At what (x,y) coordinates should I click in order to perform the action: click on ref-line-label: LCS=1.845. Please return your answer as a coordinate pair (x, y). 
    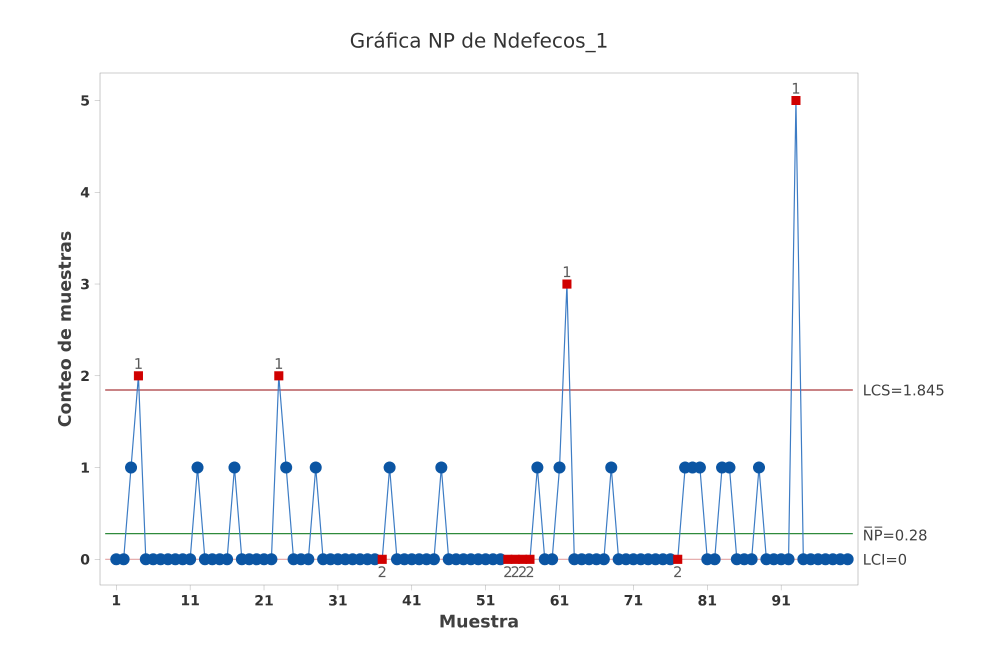
    Looking at the image, I should click on (904, 390).